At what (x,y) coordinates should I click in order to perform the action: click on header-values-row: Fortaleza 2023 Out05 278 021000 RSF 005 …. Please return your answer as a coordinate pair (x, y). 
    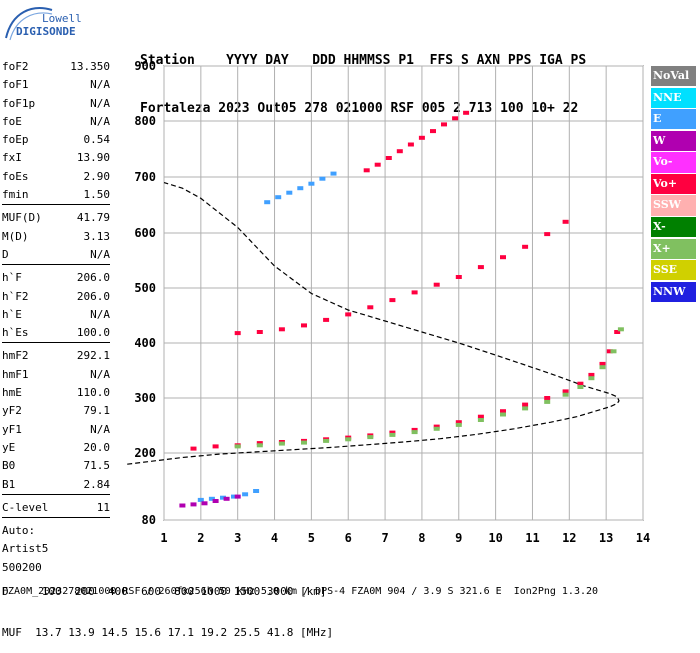
    Looking at the image, I should click on (363, 109).